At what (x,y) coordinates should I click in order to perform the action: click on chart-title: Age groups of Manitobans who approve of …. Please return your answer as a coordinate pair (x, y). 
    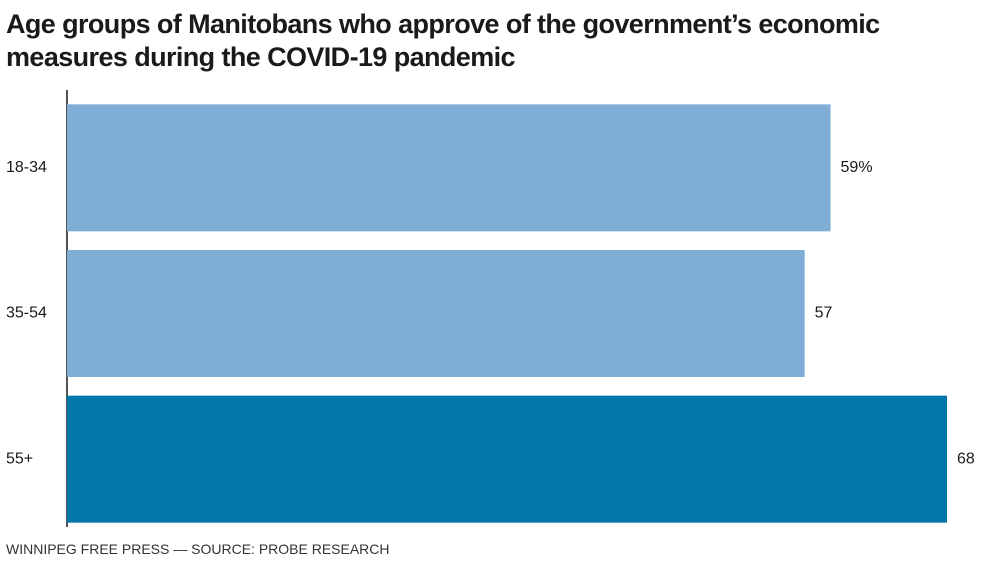
    Looking at the image, I should click on (443, 40).